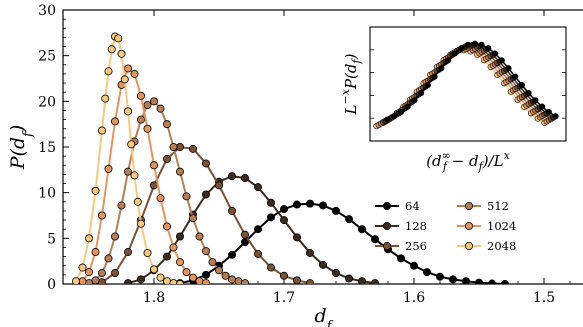  Describe the element at coordinates (468, 161) in the screenshot. I see `inset-x-label: (d∞ f − df)/Lx` at that location.